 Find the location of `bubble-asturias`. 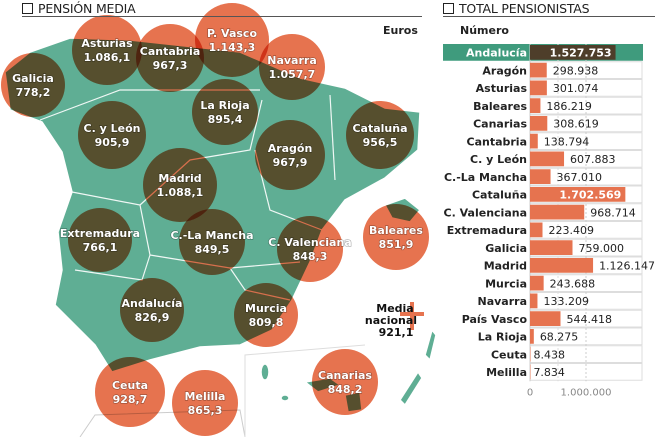

bubble-asturias is located at coordinates (107, 50).